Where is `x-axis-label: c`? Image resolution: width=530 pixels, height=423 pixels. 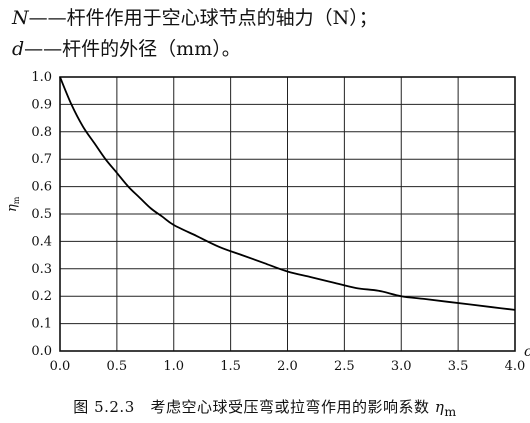 x-axis-label: c is located at coordinates (527, 352).